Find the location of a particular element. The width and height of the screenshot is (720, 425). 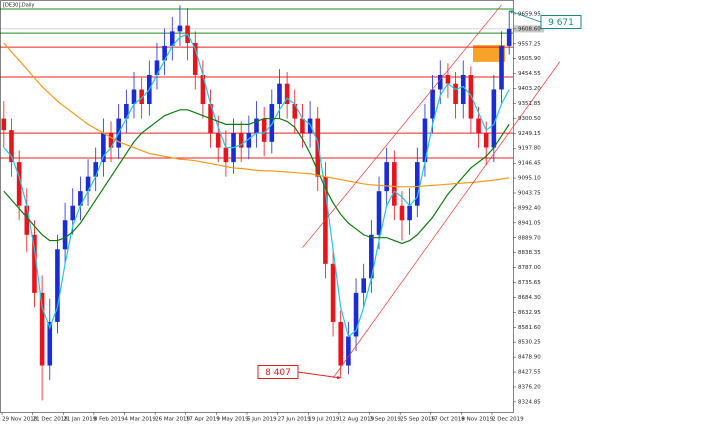

x-tick-label: 21 Dec 2018 is located at coordinates (51, 420).